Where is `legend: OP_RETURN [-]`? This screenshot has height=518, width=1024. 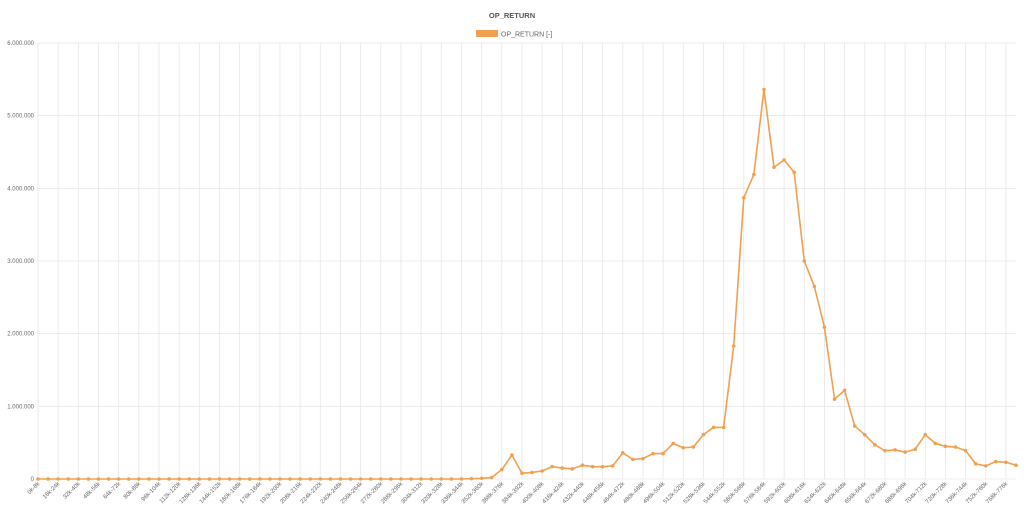 legend: OP_RETURN [-] is located at coordinates (514, 34).